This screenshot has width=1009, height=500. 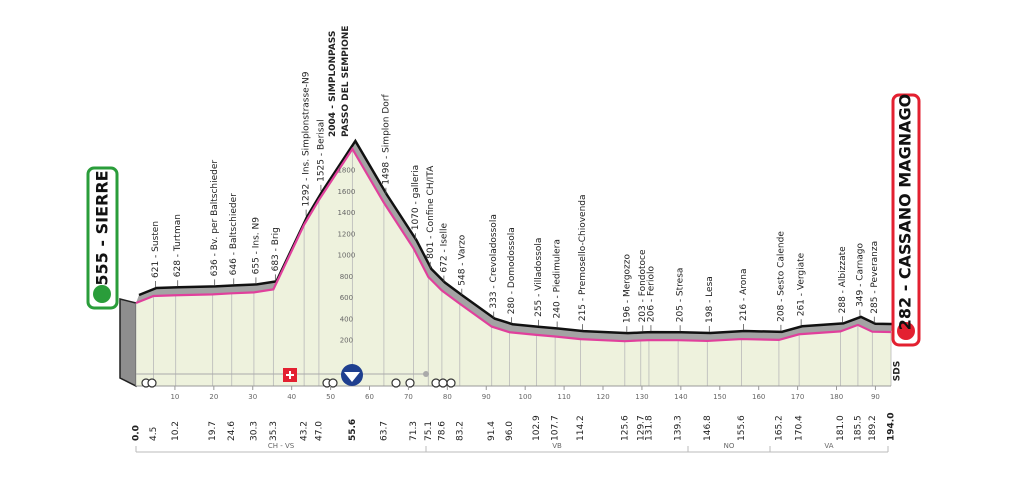 I want to click on place-label: 280 - Domodossola, so click(x=512, y=270).